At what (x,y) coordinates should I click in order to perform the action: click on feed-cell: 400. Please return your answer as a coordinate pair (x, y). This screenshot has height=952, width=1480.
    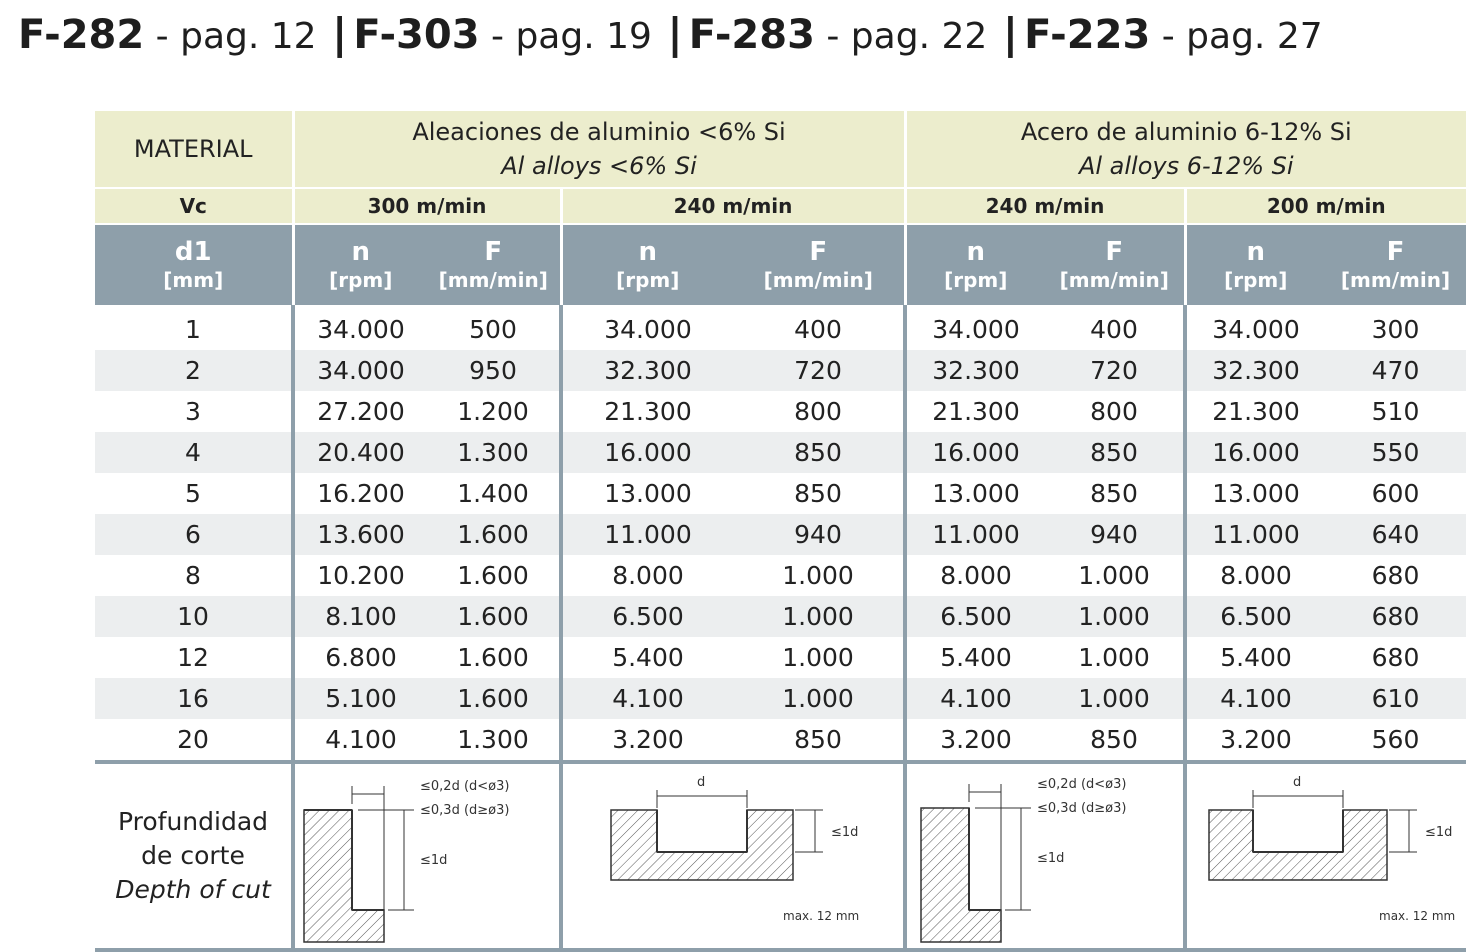
    Looking at the image, I should click on (1114, 329).